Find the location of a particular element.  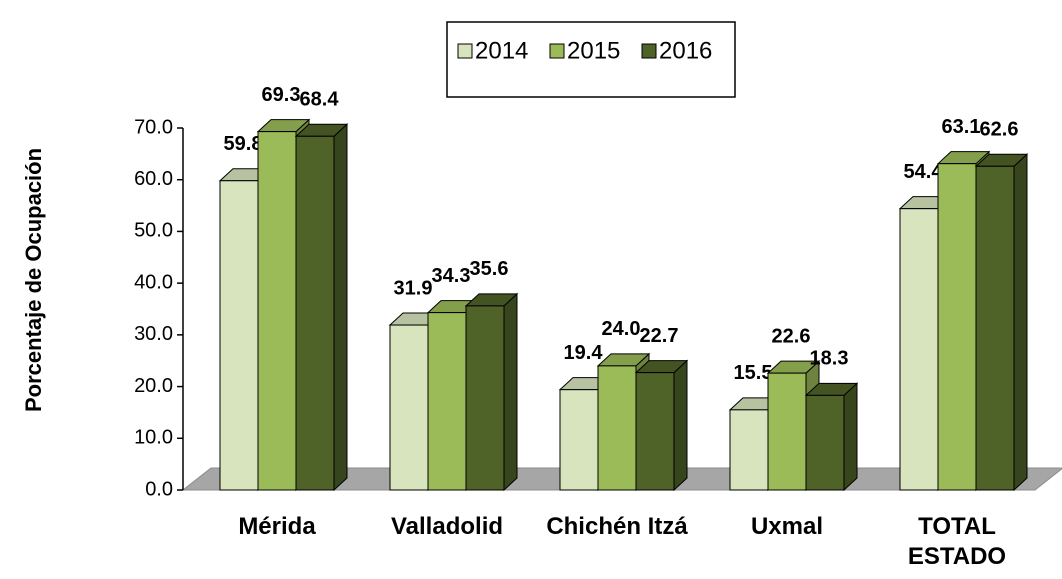

y-tick-label: 10.0 is located at coordinates (153, 438).